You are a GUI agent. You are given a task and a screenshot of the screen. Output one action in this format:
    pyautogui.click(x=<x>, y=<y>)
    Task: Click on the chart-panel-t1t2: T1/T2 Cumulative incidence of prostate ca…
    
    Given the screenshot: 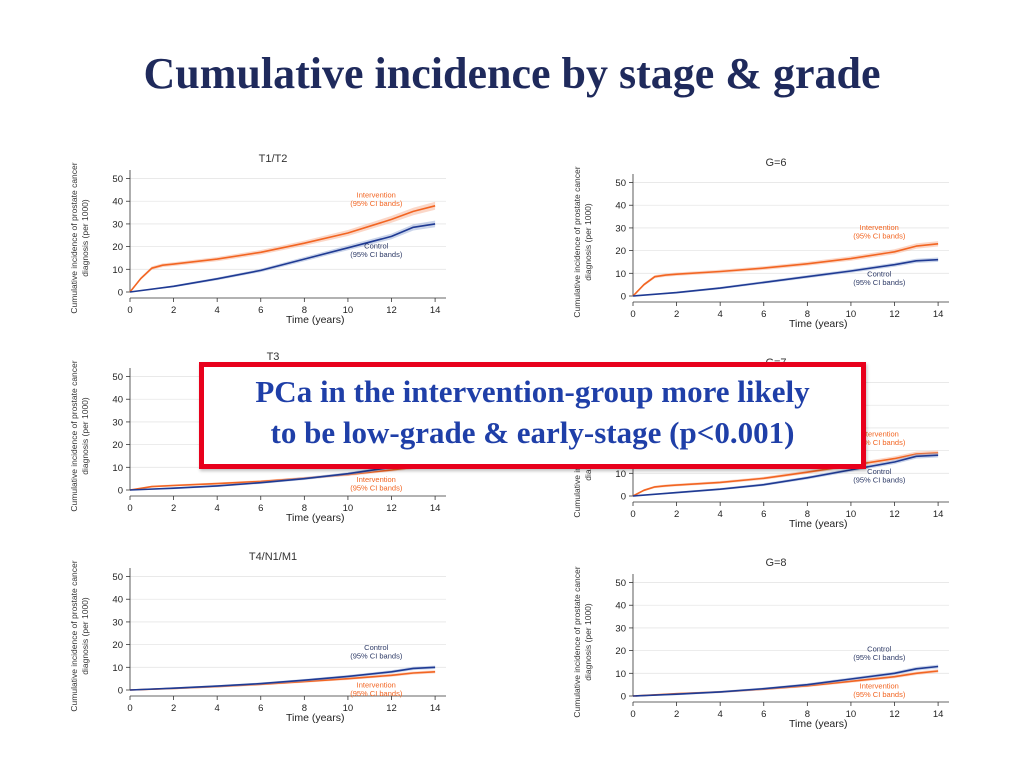 What is the action you would take?
    pyautogui.click(x=268, y=243)
    